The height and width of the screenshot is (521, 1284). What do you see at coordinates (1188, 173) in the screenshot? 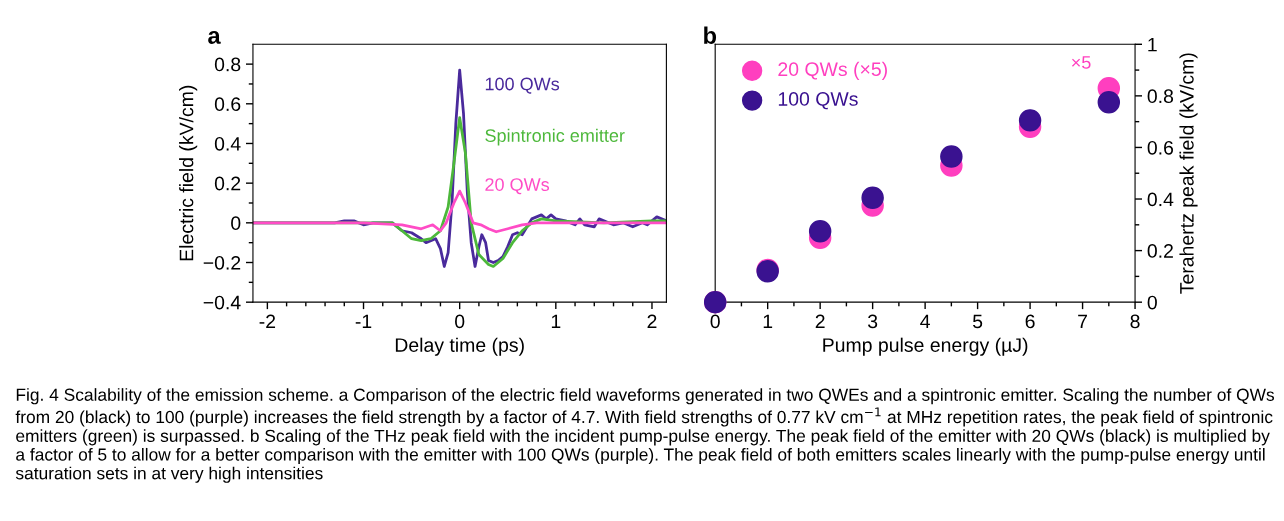
I see `y-axis-title: Terahertz peak field (kV/cm)` at bounding box center [1188, 173].